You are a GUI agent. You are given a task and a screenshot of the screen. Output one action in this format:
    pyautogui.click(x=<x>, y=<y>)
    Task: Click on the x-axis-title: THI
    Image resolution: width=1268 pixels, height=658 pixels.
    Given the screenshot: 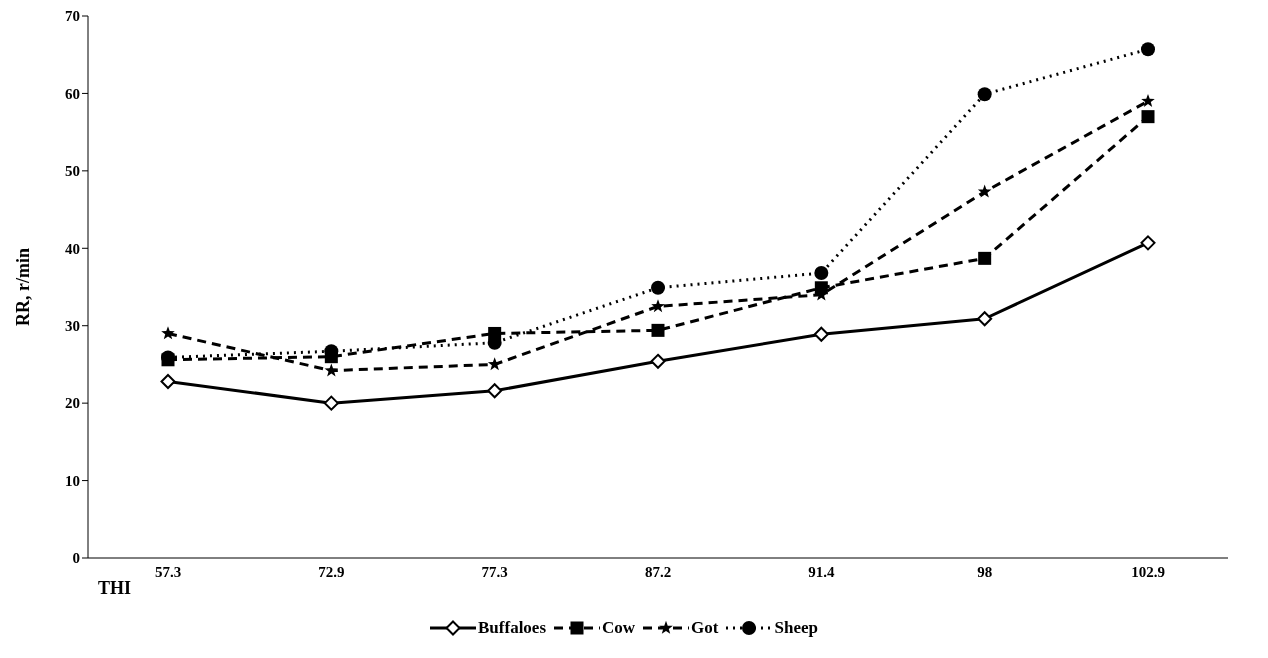 What is the action you would take?
    pyautogui.click(x=115, y=588)
    